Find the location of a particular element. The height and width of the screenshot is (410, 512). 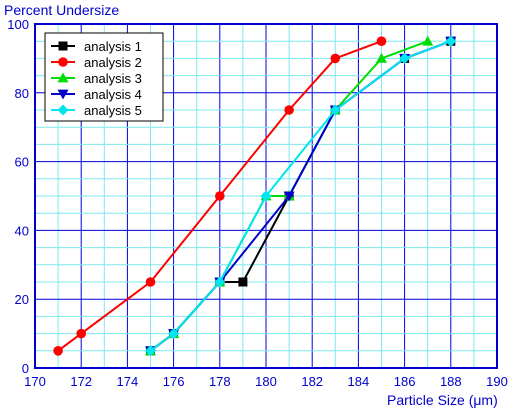

x-tick-label: 182 is located at coordinates (312, 381).